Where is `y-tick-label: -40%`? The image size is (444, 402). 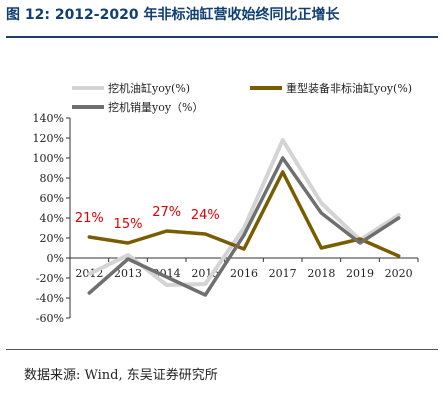
y-tick-label: -40% is located at coordinates (50, 298).